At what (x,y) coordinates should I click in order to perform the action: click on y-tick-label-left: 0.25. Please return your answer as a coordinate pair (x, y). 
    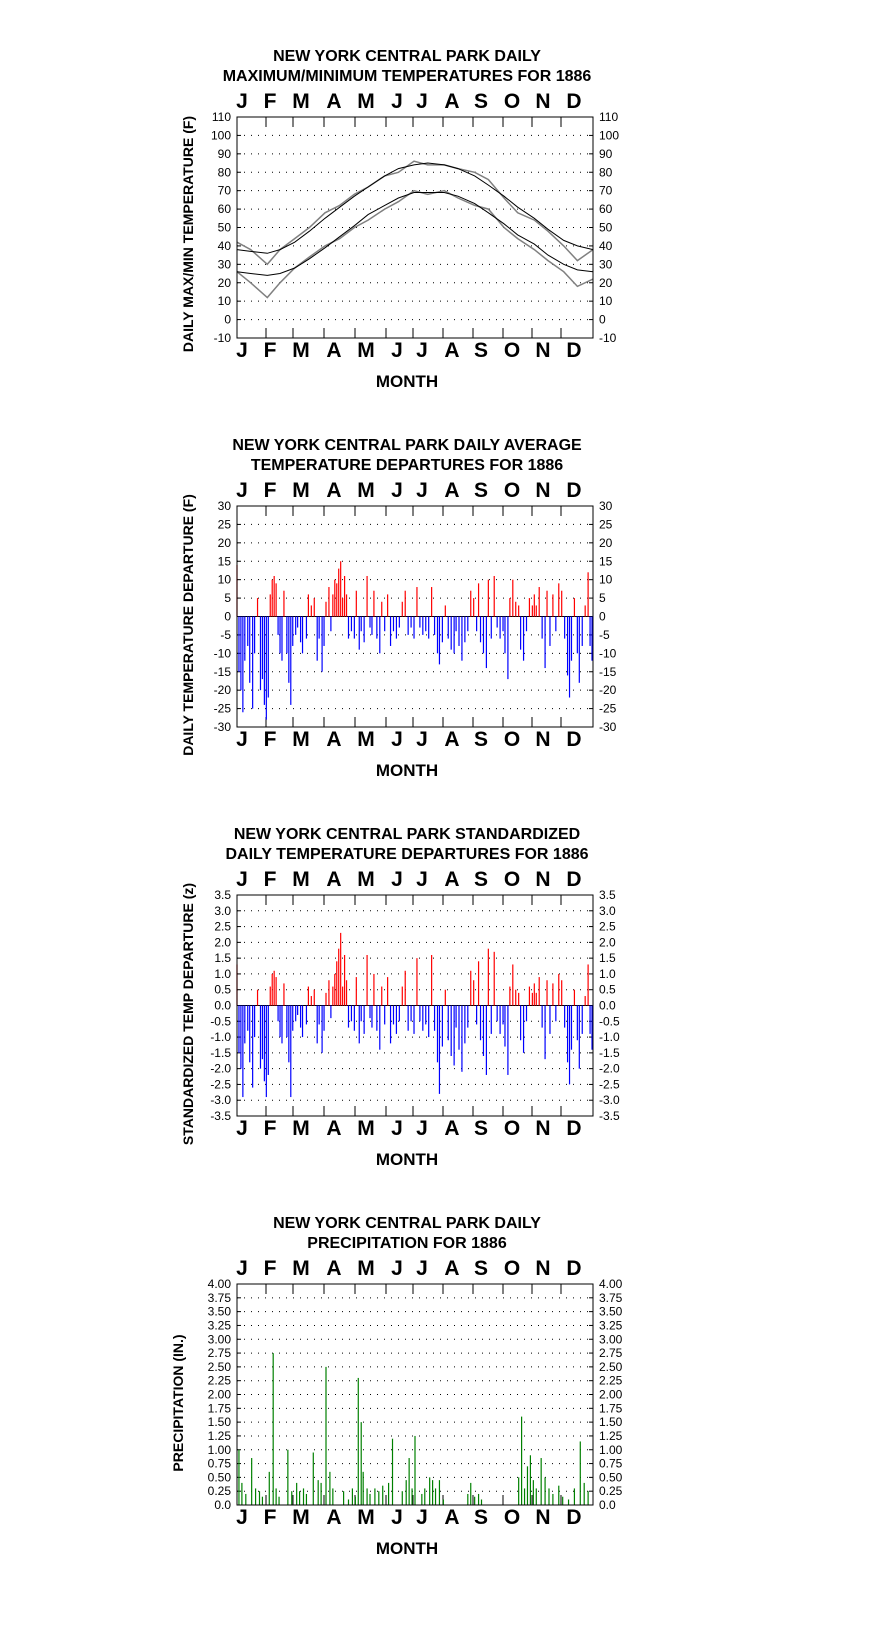
    Looking at the image, I should click on (220, 1491).